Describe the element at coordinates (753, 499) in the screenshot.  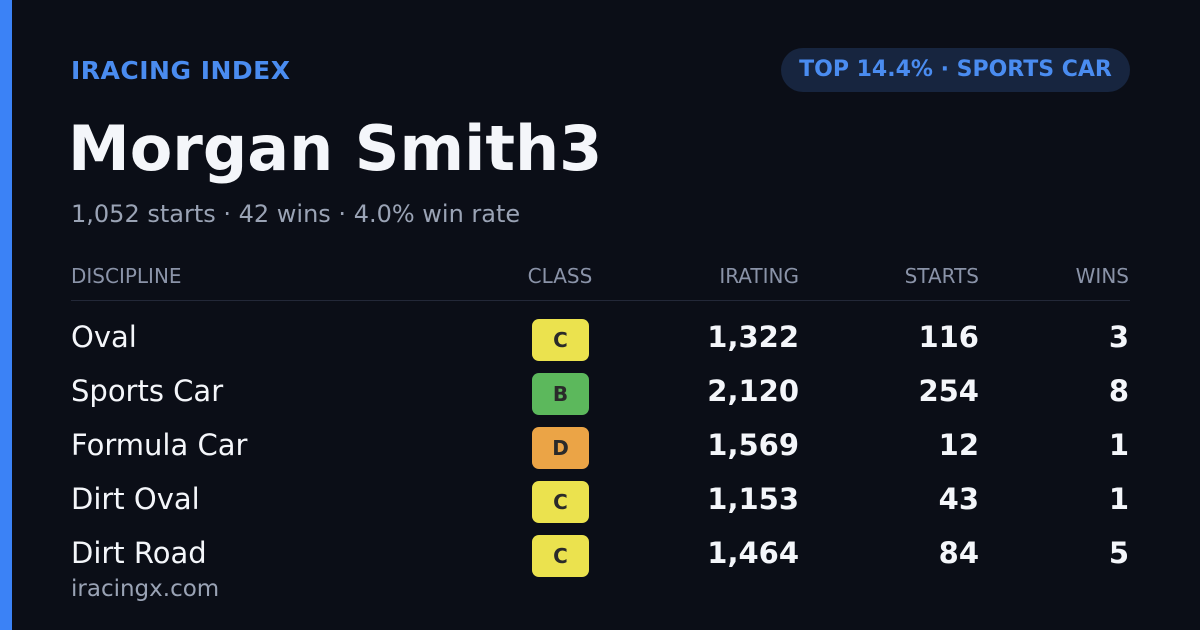
I see `irating: 1,153` at that location.